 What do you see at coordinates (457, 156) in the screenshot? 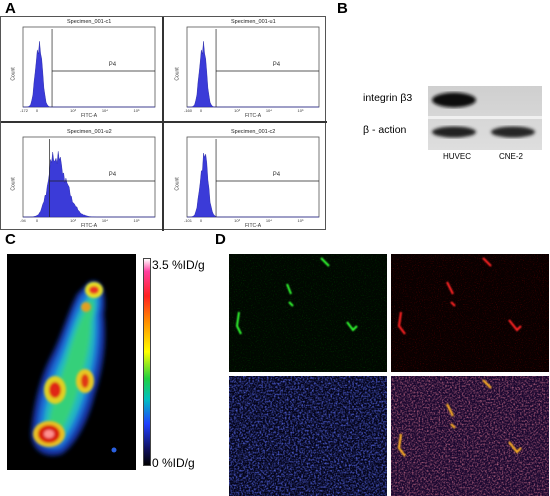
I see `wb-lane-huvec: HUVEC` at bounding box center [457, 156].